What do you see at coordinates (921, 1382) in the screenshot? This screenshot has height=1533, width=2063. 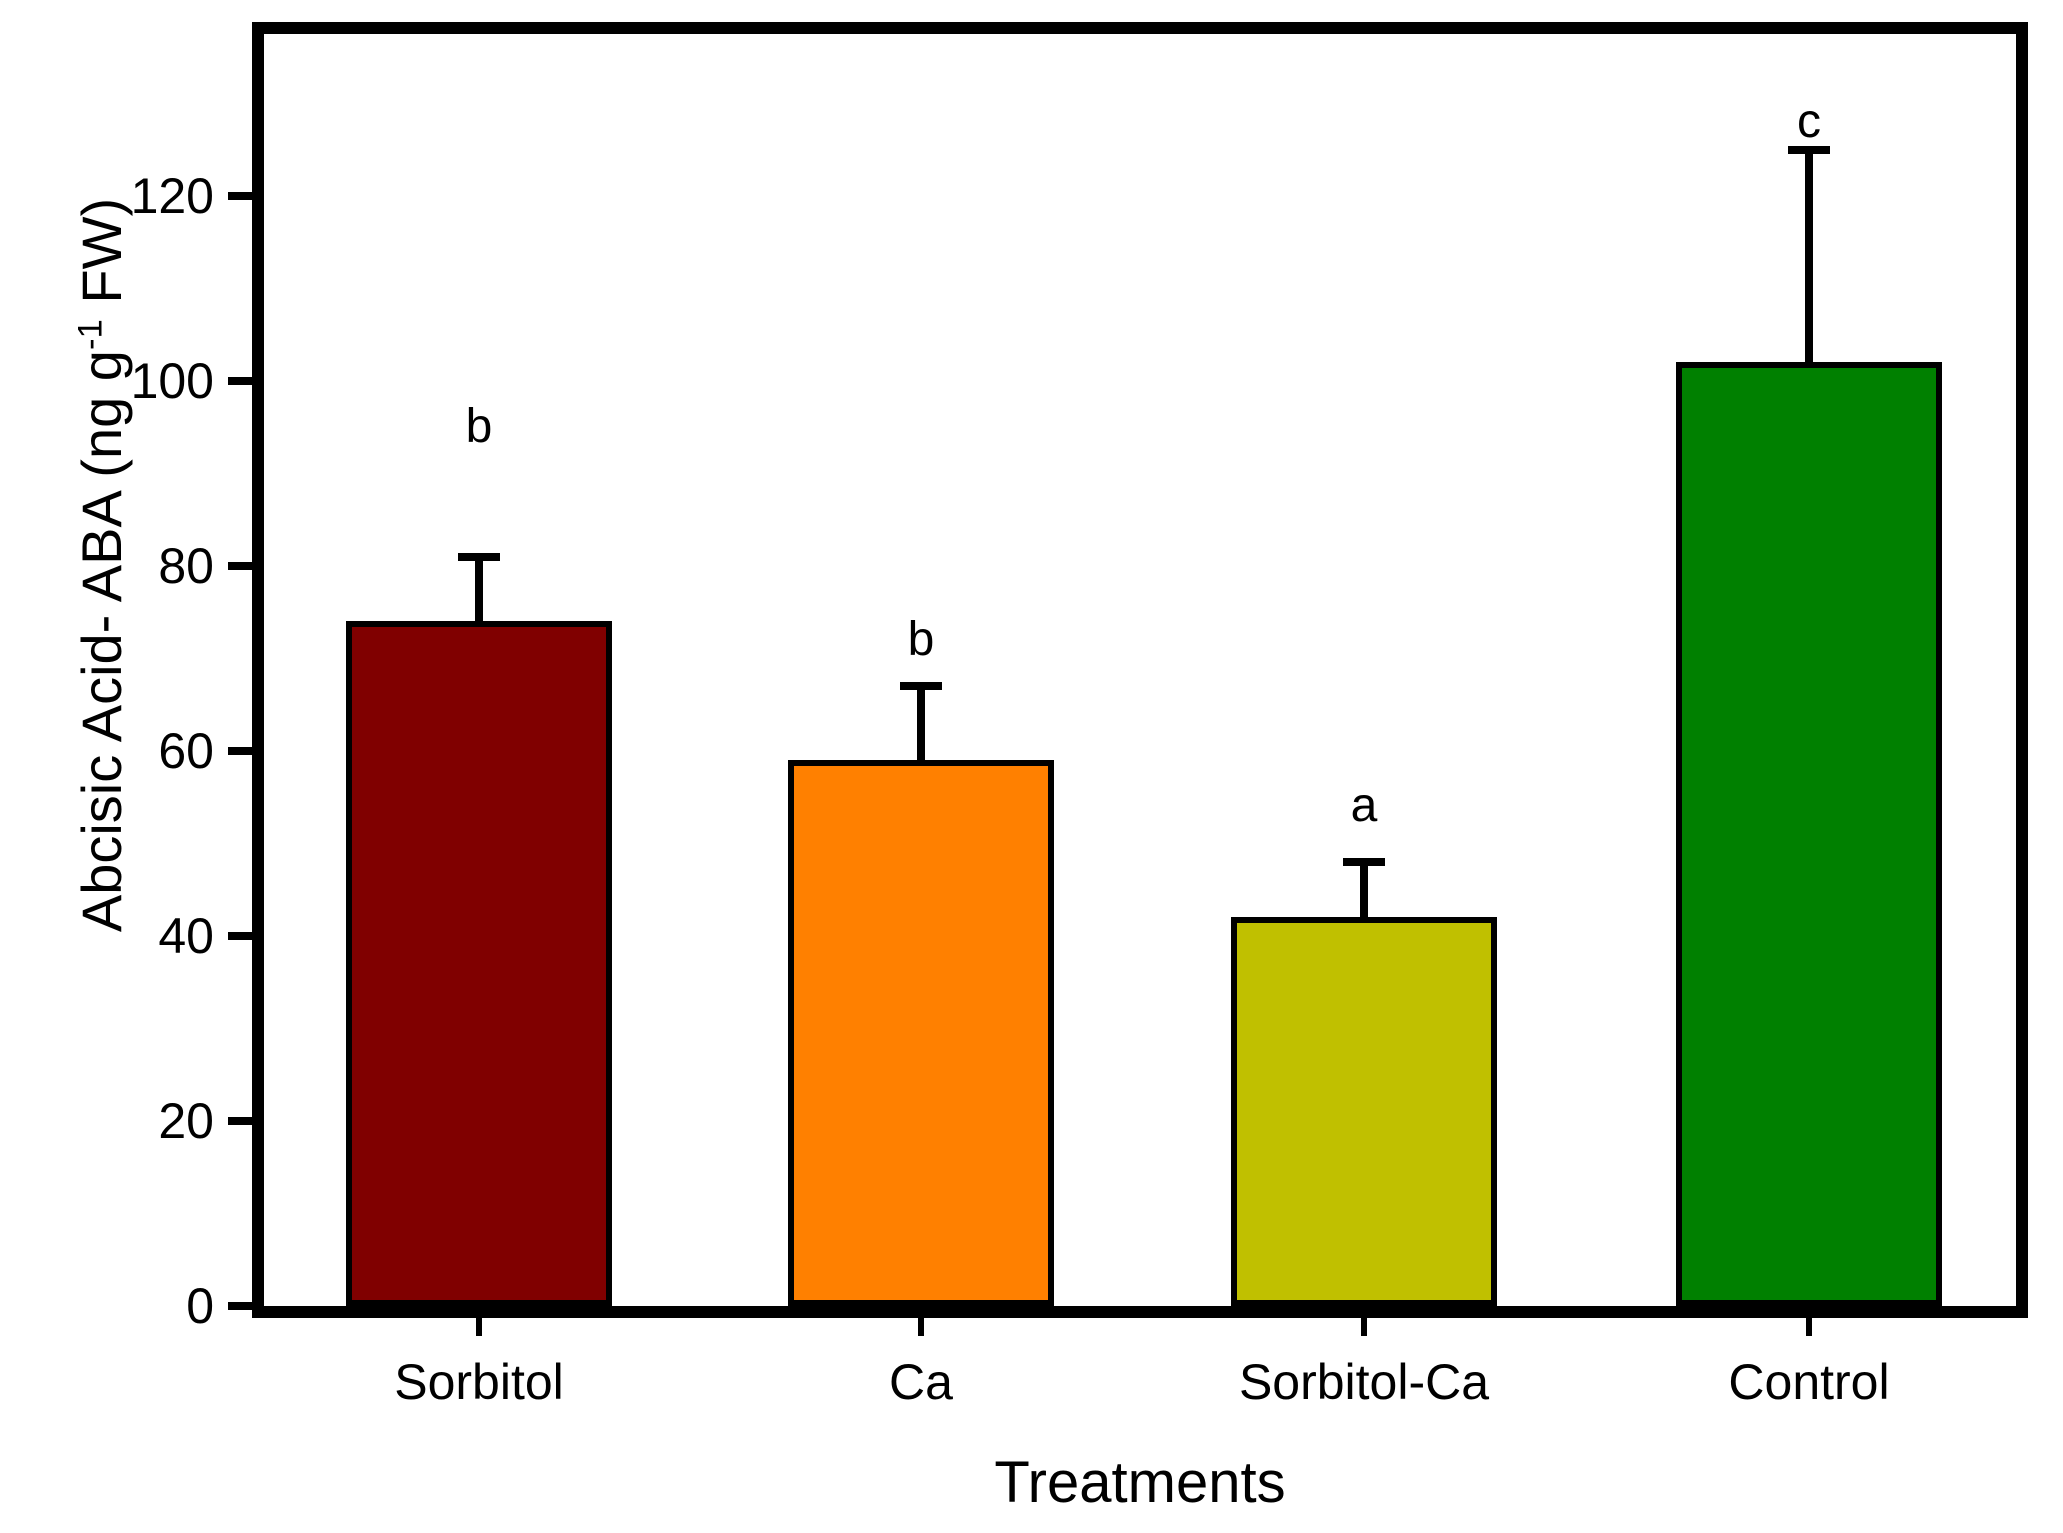 I see `x-category-label-ca: Ca` at bounding box center [921, 1382].